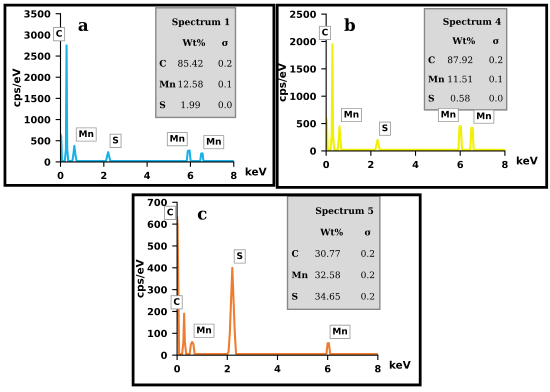 The width and height of the screenshot is (550, 392). Describe the element at coordinates (327, 253) in the screenshot. I see `annotation: 30.77` at that location.